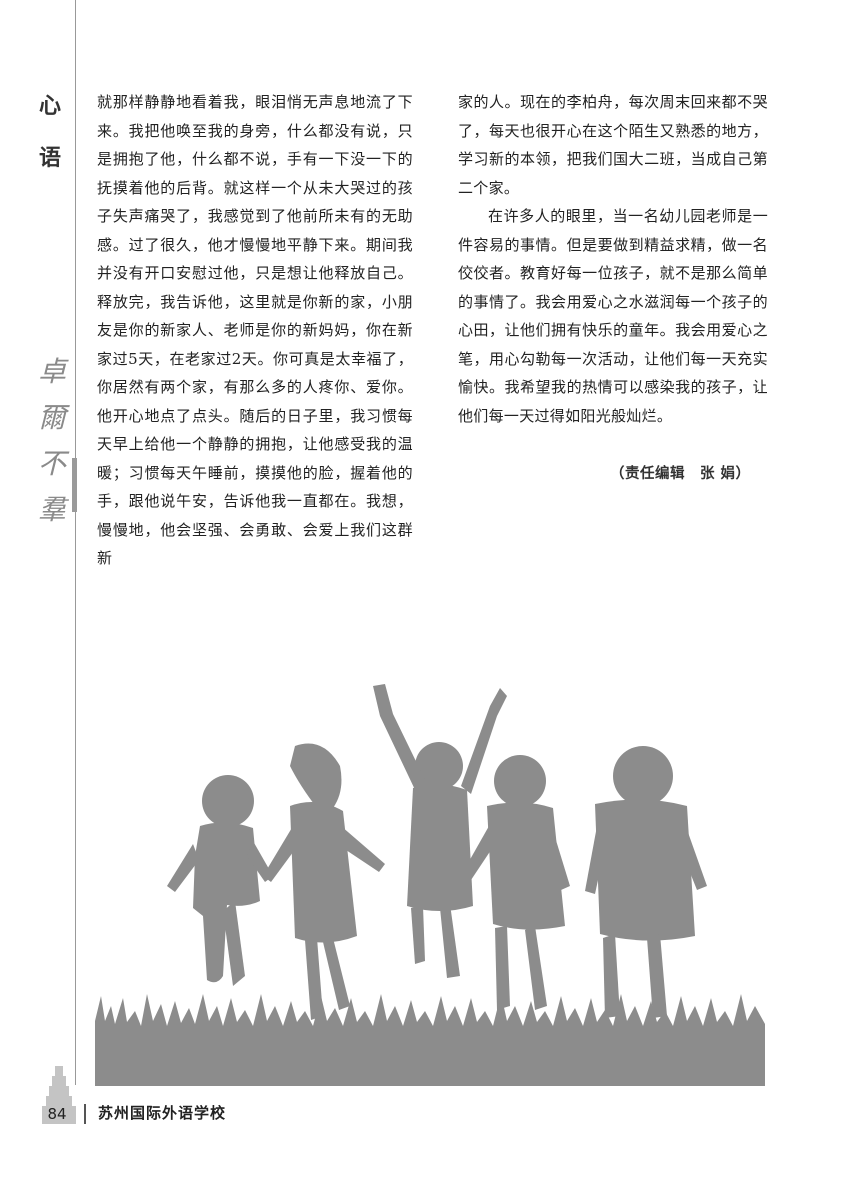  What do you see at coordinates (680, 474) in the screenshot?
I see `editor-credit: （责任编辑 张 娟）` at bounding box center [680, 474].